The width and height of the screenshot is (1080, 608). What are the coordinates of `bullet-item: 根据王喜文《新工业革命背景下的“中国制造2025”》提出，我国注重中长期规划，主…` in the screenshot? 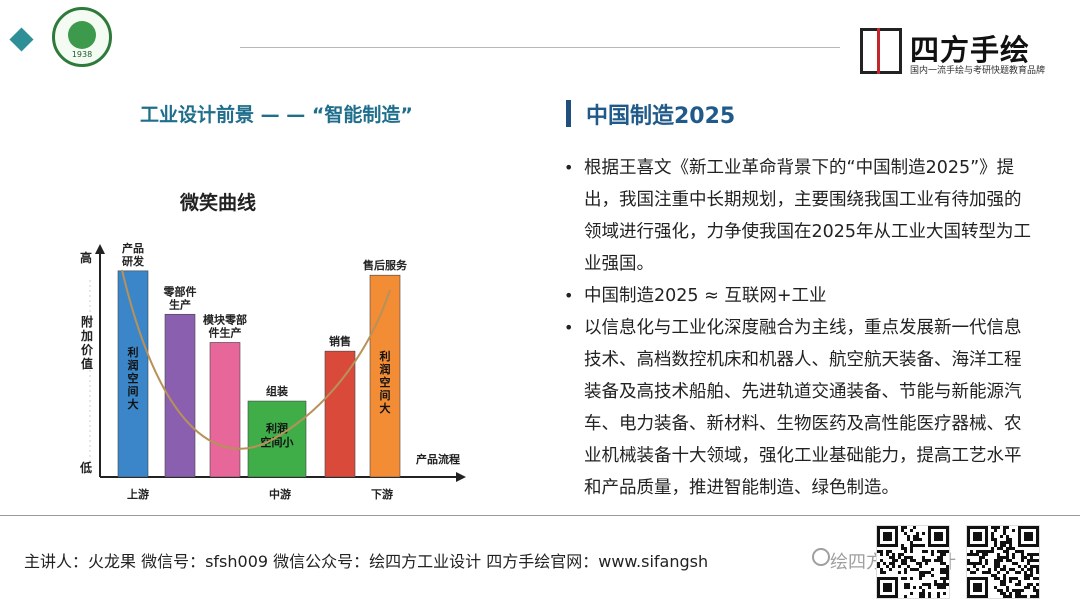 It's located at (799, 216).